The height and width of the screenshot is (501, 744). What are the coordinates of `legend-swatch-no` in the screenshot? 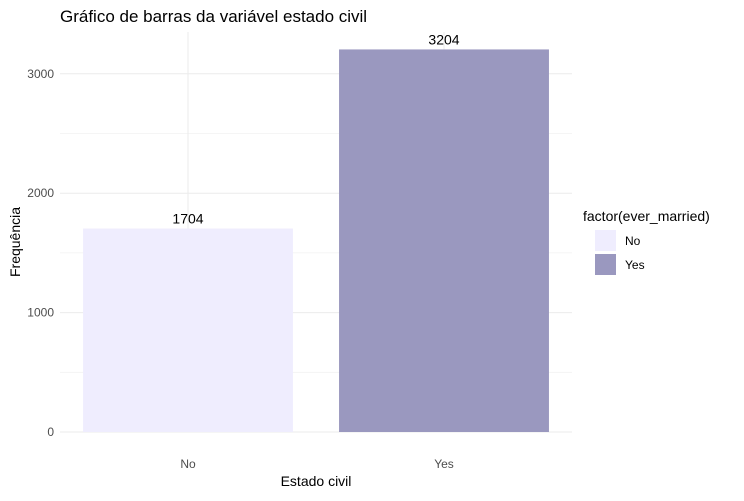 It's located at (605, 240).